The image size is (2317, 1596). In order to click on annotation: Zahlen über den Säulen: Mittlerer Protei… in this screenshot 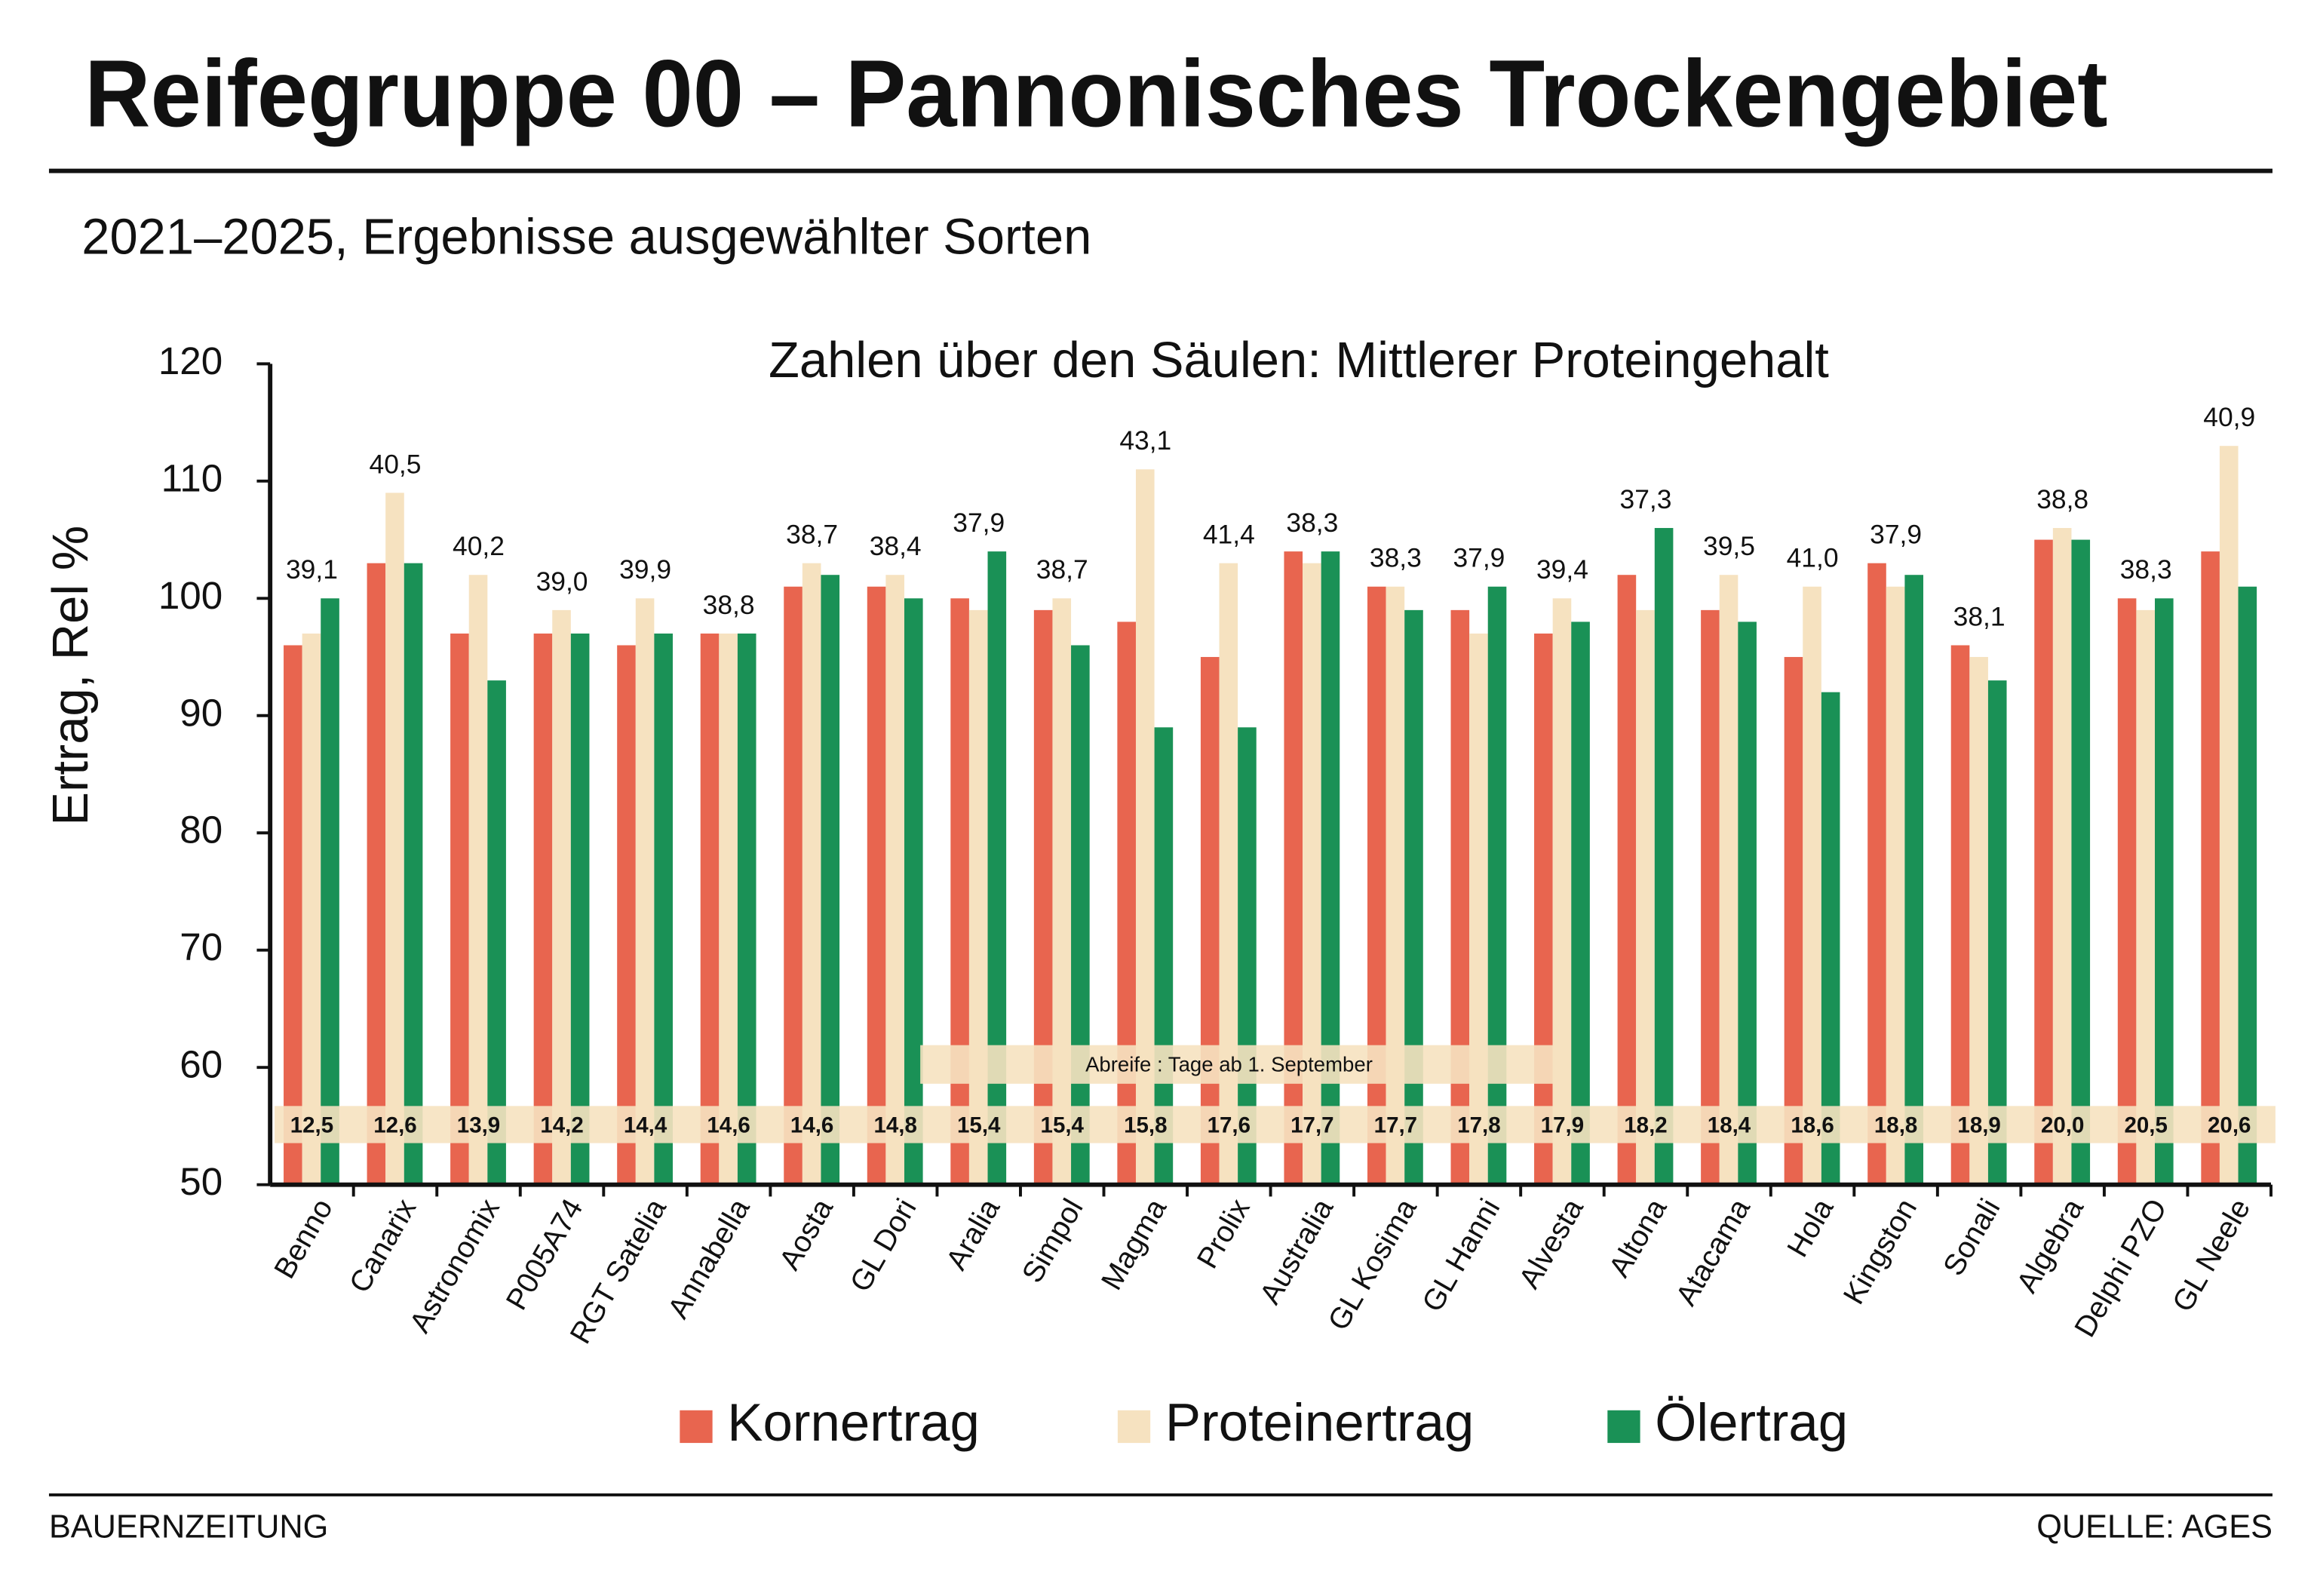, I will do `click(1299, 360)`.